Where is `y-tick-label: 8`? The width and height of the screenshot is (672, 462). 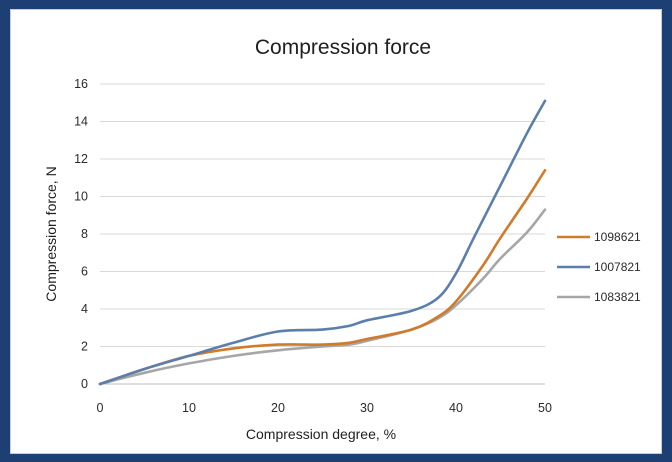 y-tick-label: 8 is located at coordinates (84, 234).